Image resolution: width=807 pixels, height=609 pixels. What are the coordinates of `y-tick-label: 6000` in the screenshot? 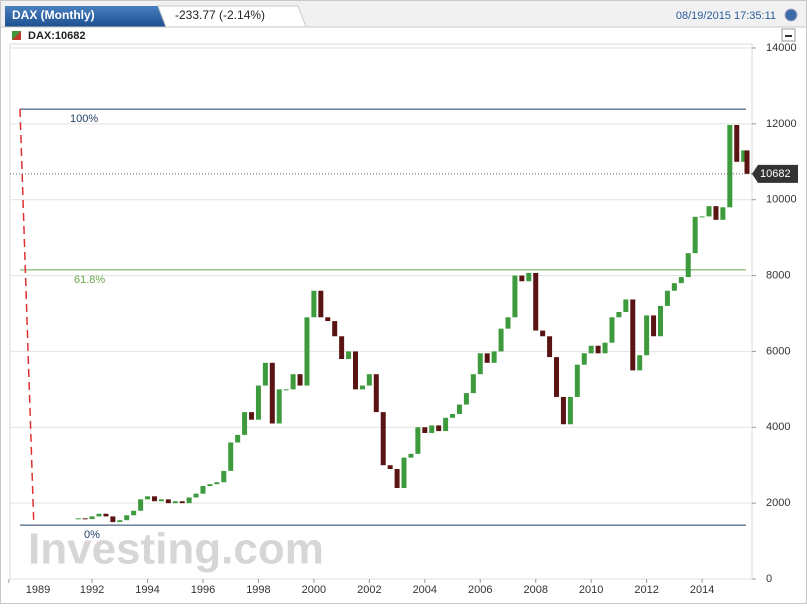 It's located at (778, 351).